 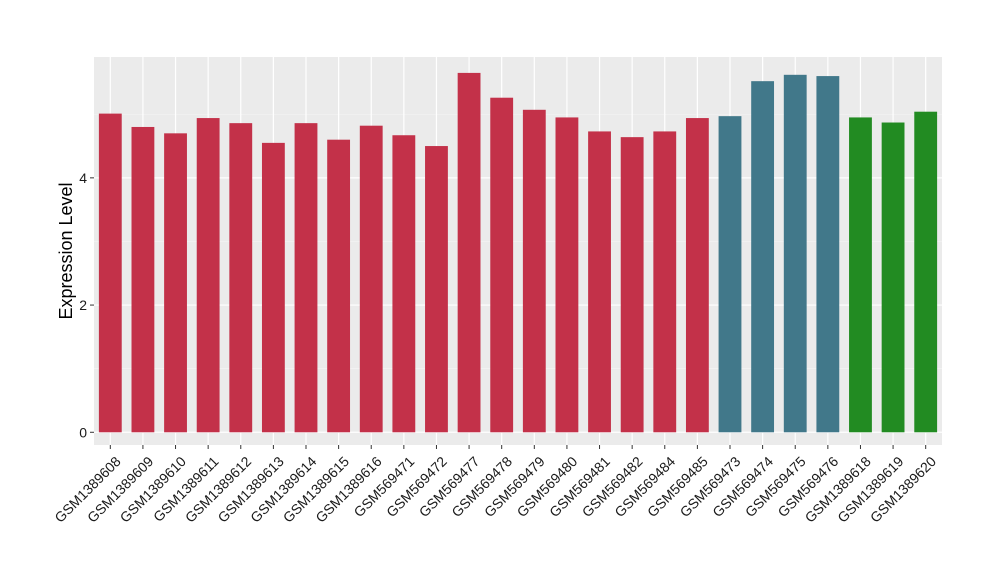 What do you see at coordinates (632, 285) in the screenshot?
I see `bar-GSM569482` at bounding box center [632, 285].